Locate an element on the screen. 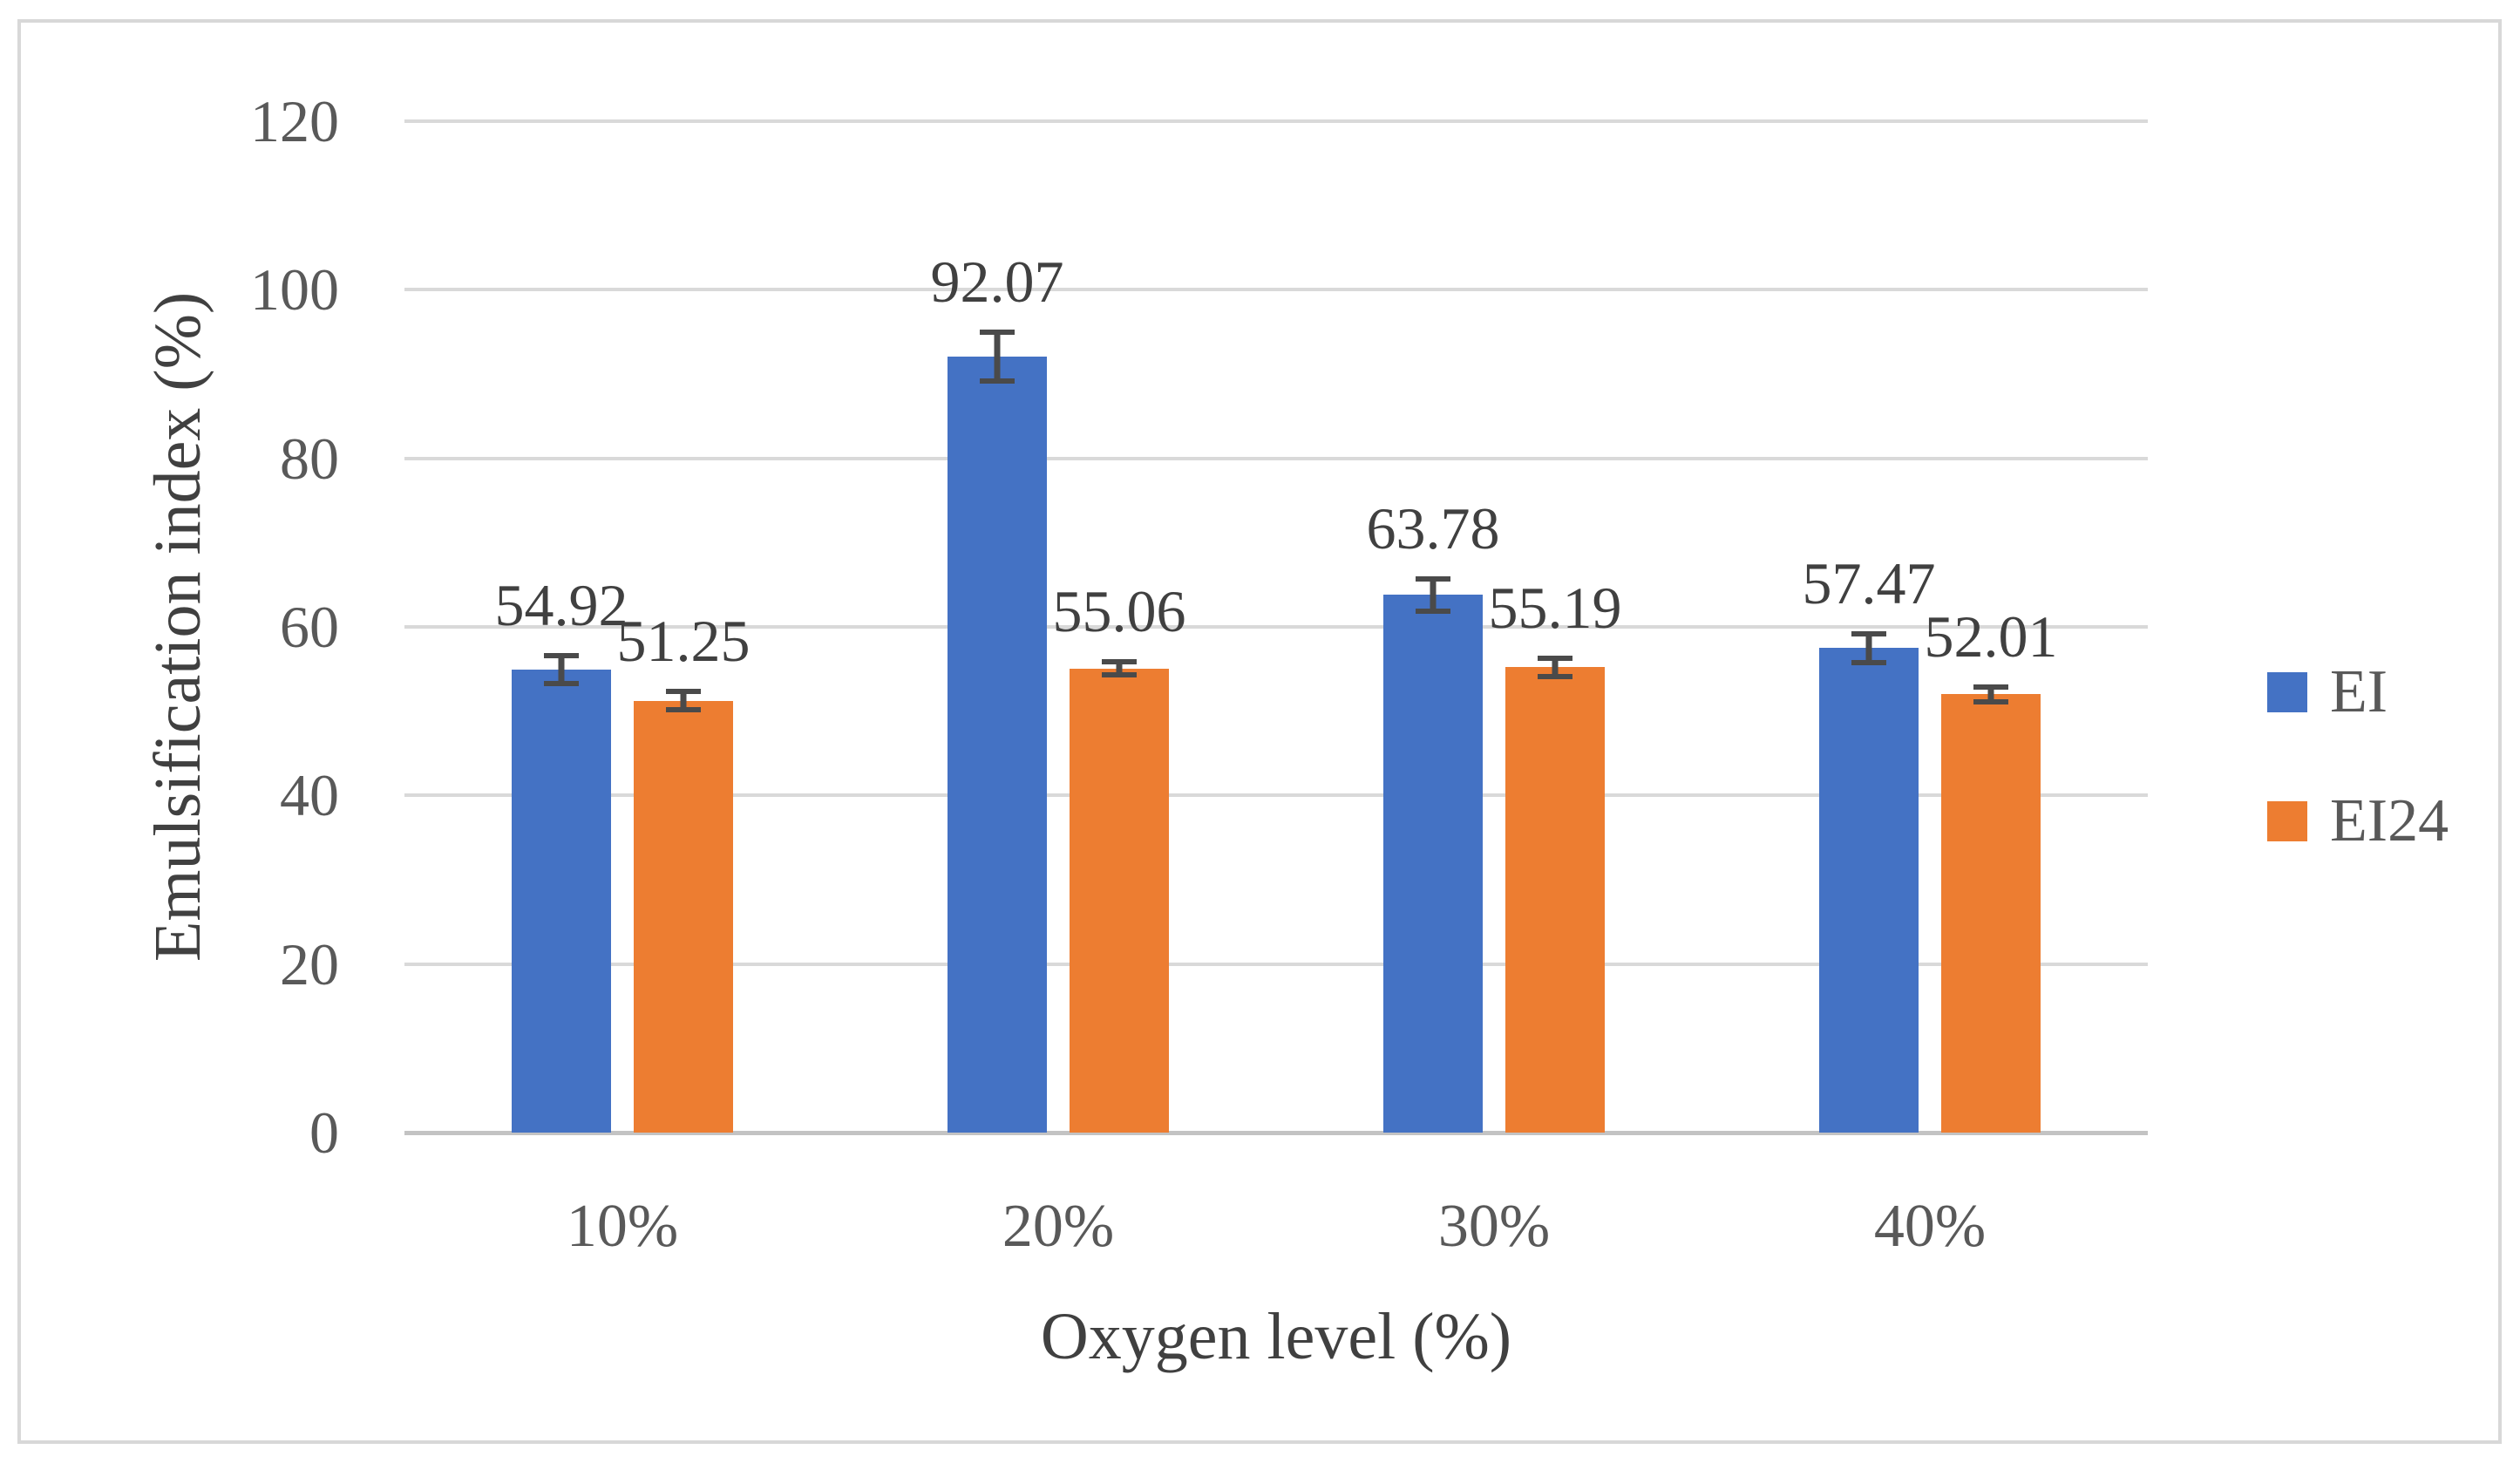 The width and height of the screenshot is (2520, 1470). y-tick-label-40: 40 is located at coordinates (309, 795).